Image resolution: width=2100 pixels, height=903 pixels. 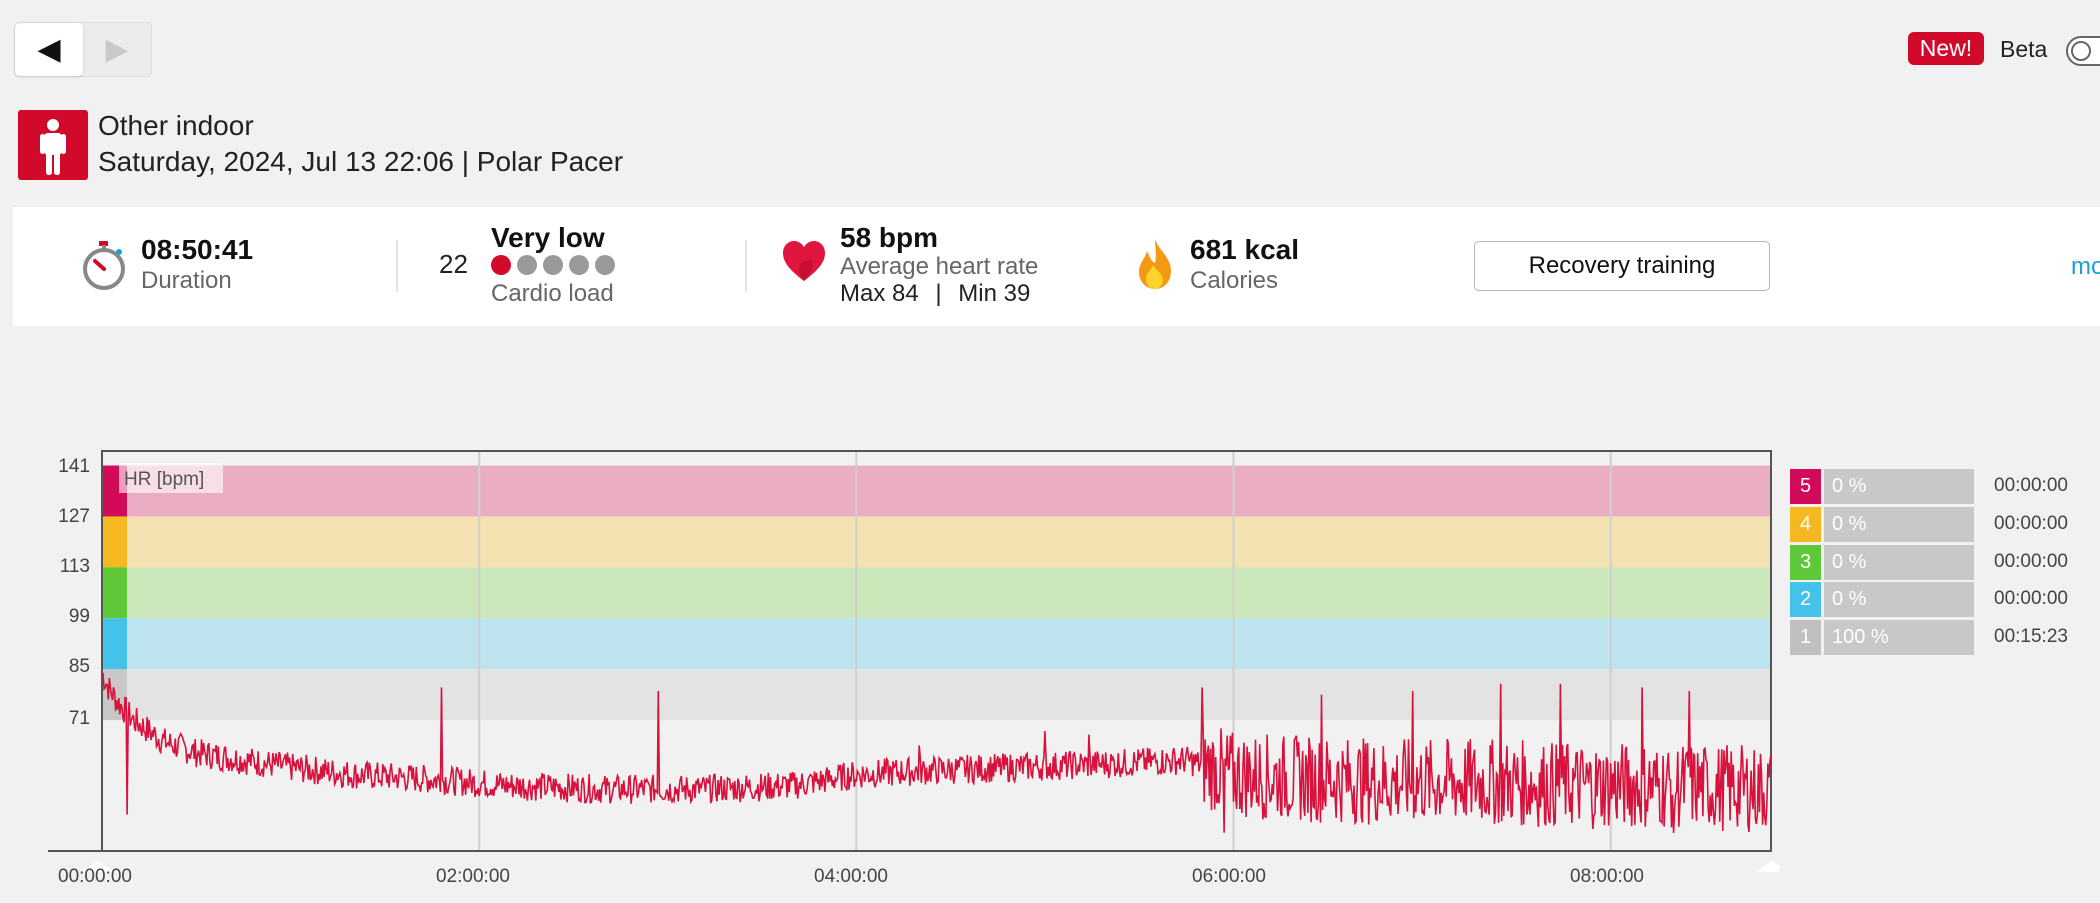 What do you see at coordinates (936, 752) in the screenshot?
I see `hr-series-line` at bounding box center [936, 752].